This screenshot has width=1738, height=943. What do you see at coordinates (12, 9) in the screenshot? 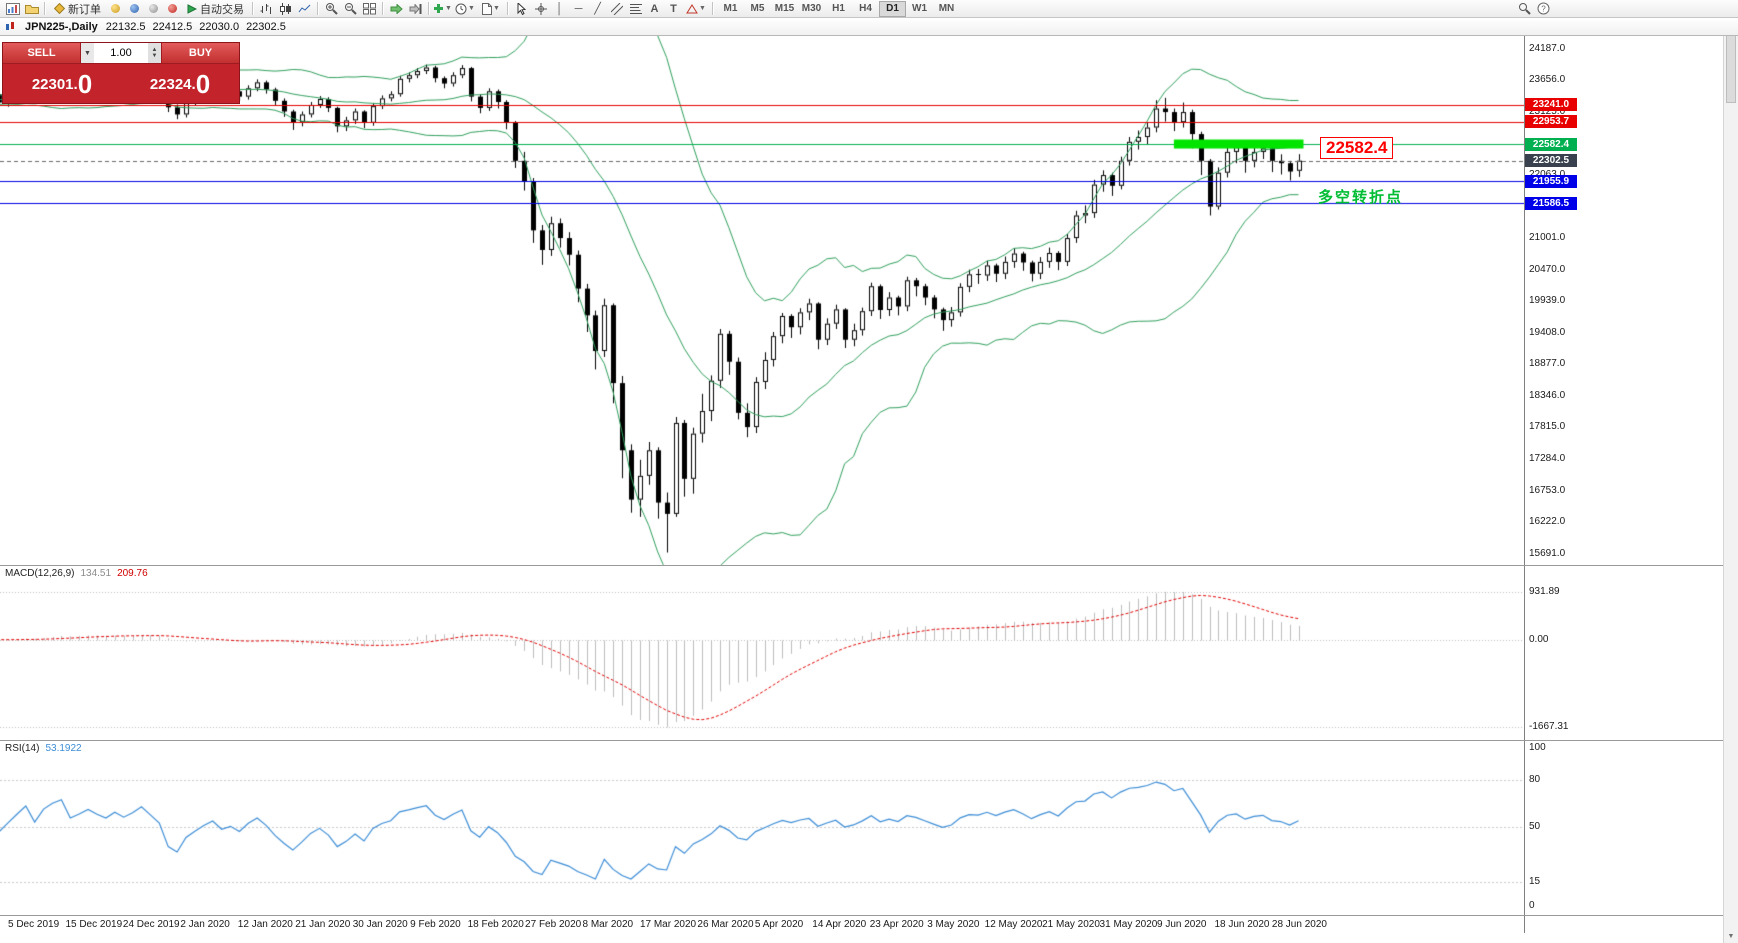
I see `new-chart-icon` at bounding box center [12, 9].